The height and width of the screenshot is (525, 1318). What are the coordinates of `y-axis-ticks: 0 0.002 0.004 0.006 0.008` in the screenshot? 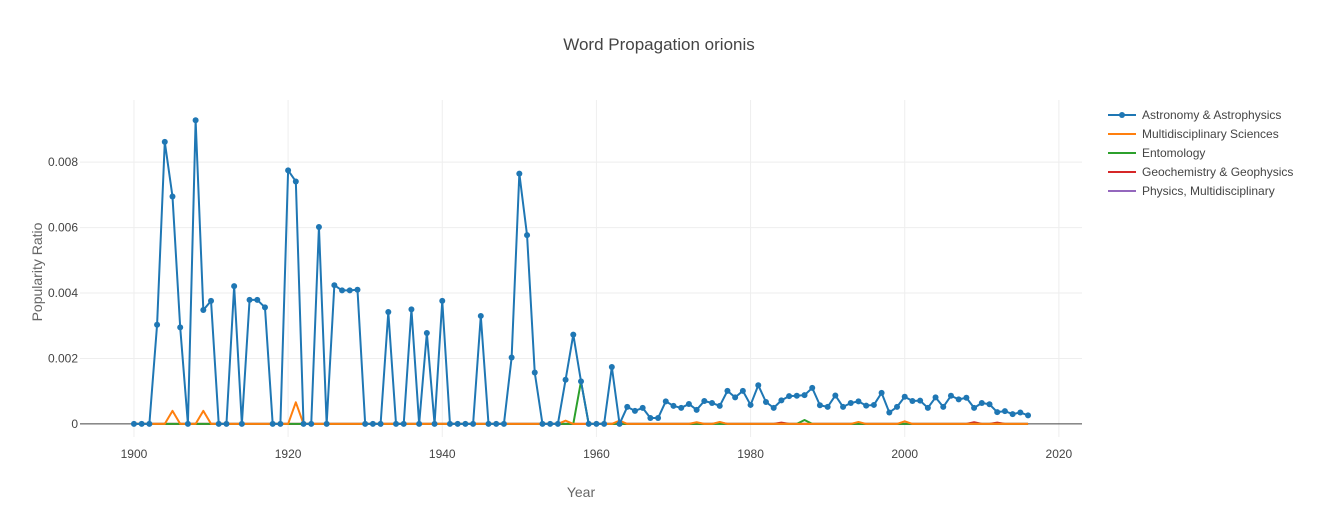 It's located at (63, 293).